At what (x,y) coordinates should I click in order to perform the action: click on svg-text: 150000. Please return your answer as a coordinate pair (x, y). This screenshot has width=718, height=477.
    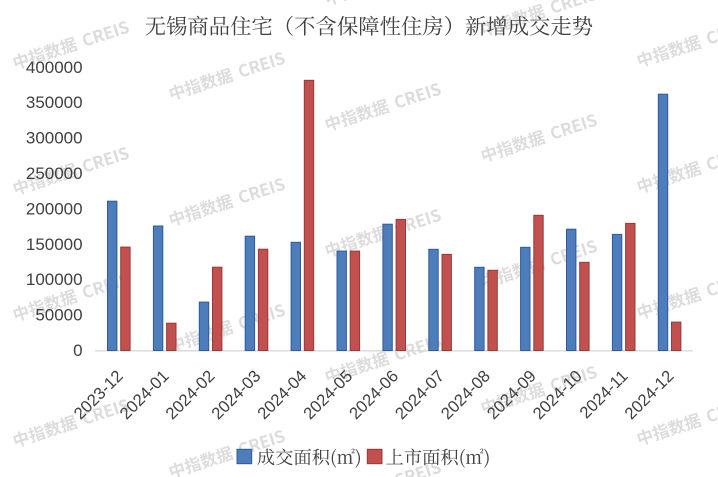
    Looking at the image, I should click on (54, 244).